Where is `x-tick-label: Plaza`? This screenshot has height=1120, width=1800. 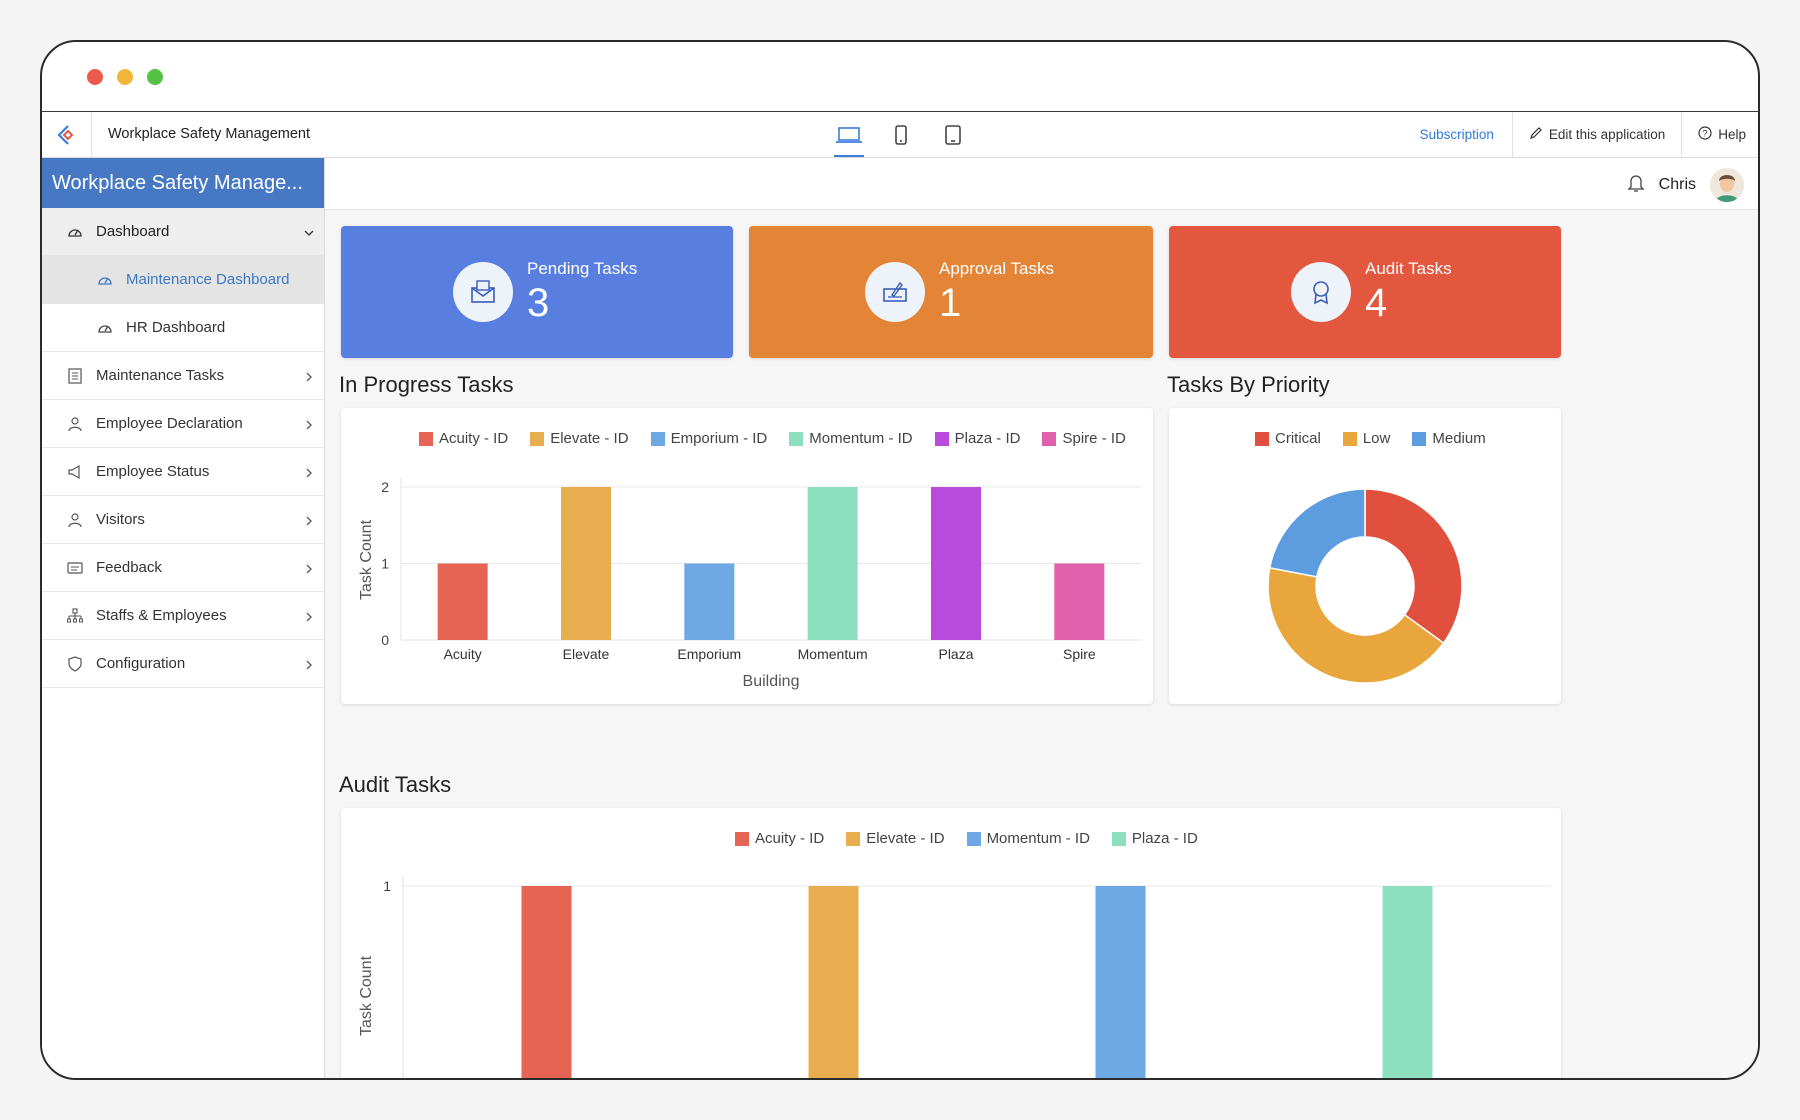
x-tick-label: Plaza is located at coordinates (955, 654).